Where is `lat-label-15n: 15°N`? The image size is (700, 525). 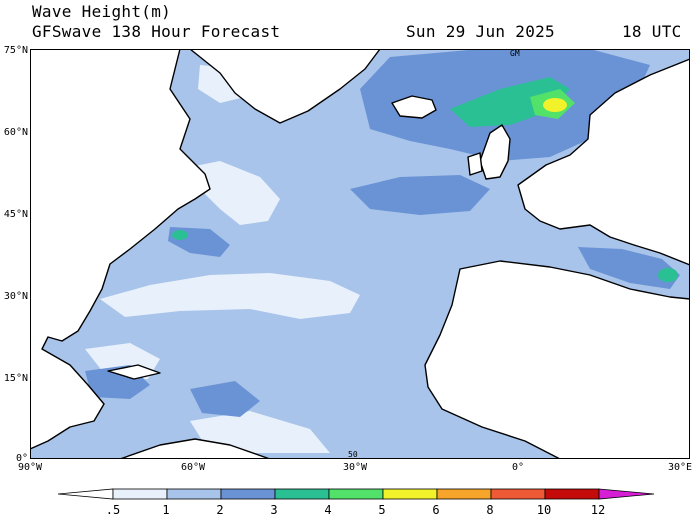 lat-label-15n: 15°N is located at coordinates (15, 378).